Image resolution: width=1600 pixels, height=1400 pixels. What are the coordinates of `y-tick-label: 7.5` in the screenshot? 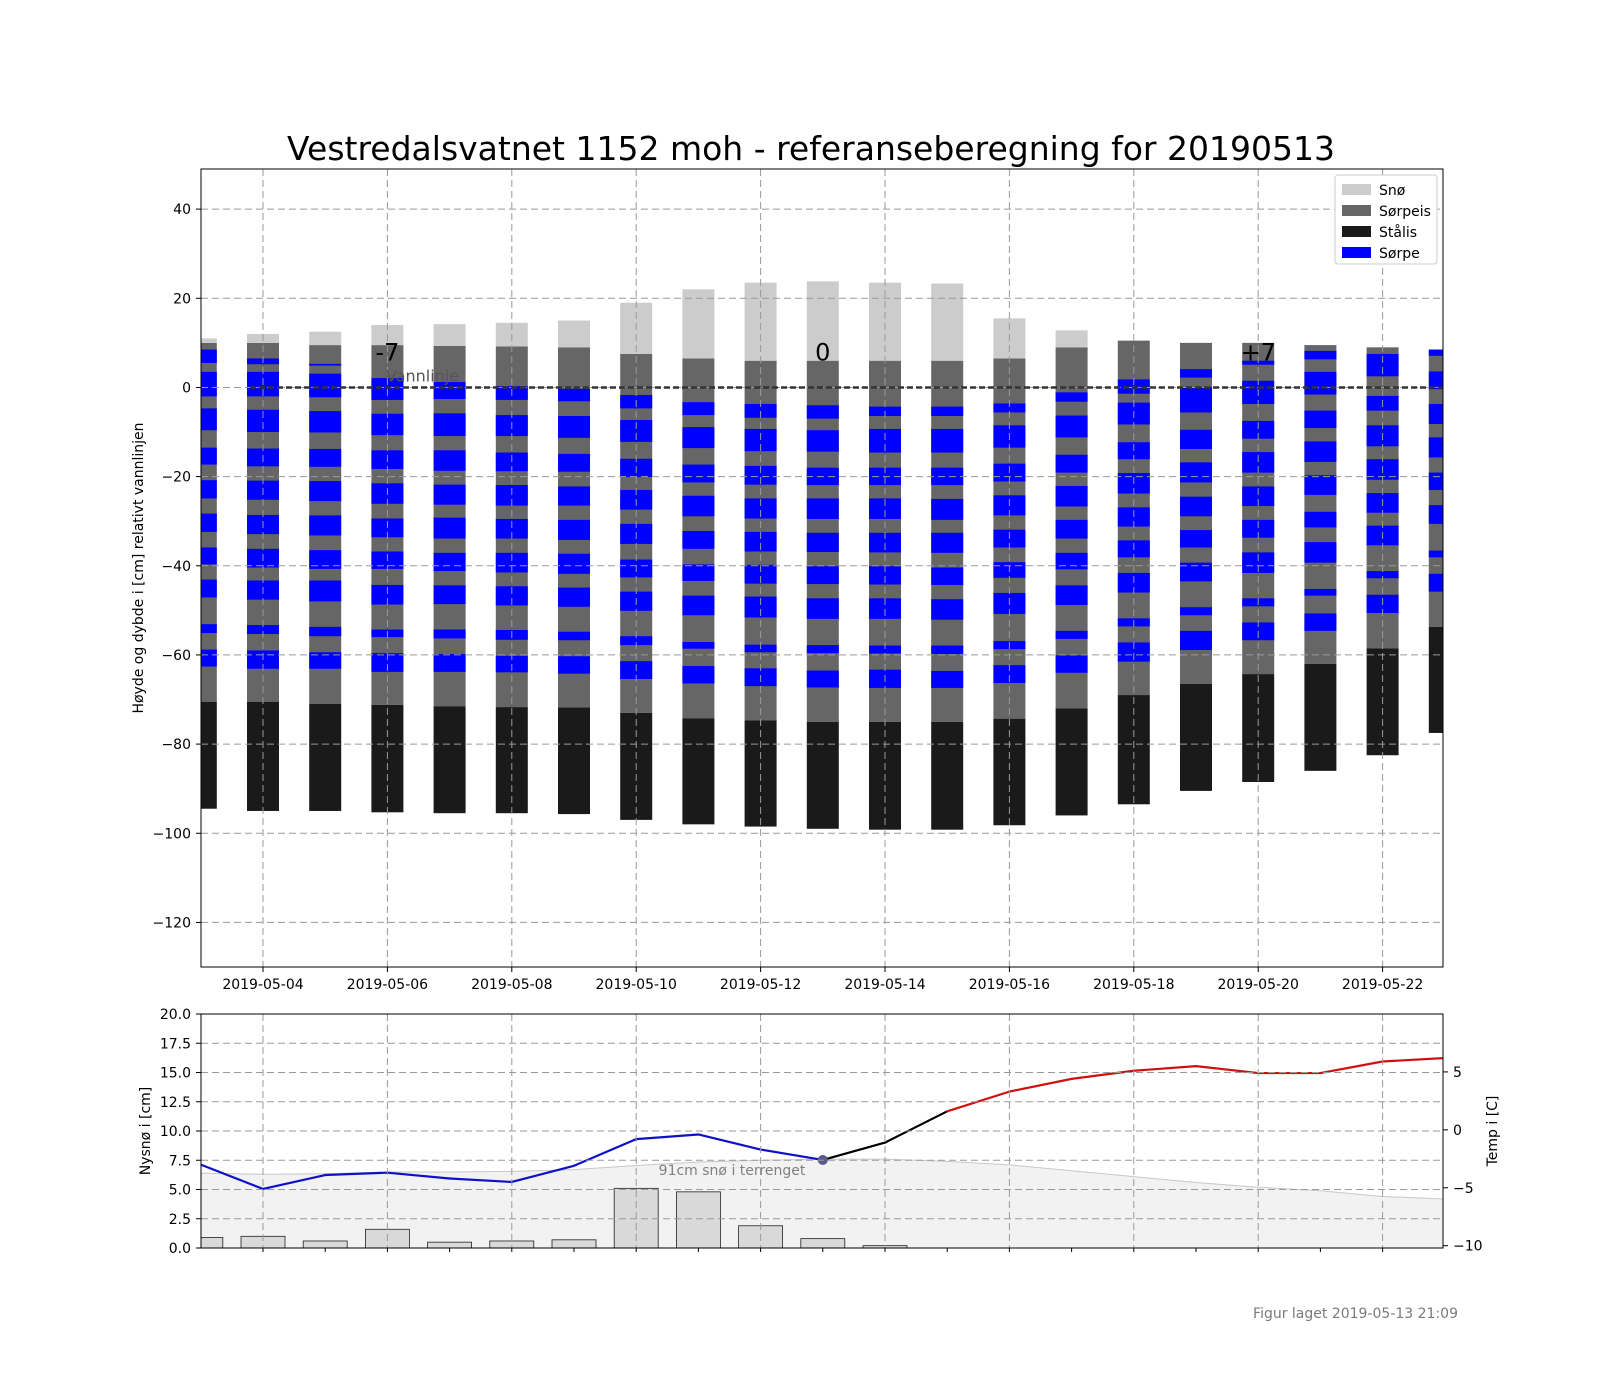 It's located at (180, 1161).